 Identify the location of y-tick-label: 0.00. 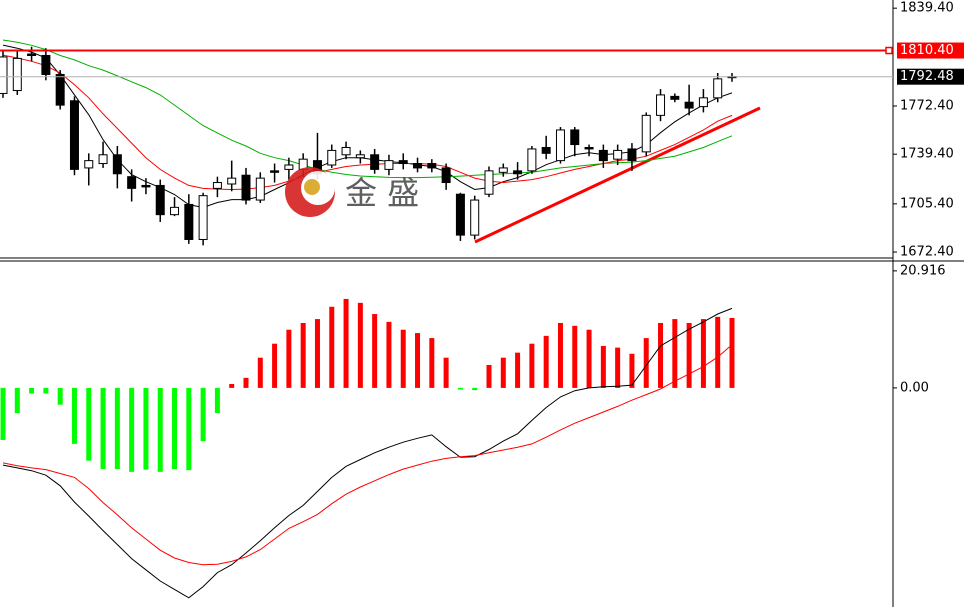
(914, 387).